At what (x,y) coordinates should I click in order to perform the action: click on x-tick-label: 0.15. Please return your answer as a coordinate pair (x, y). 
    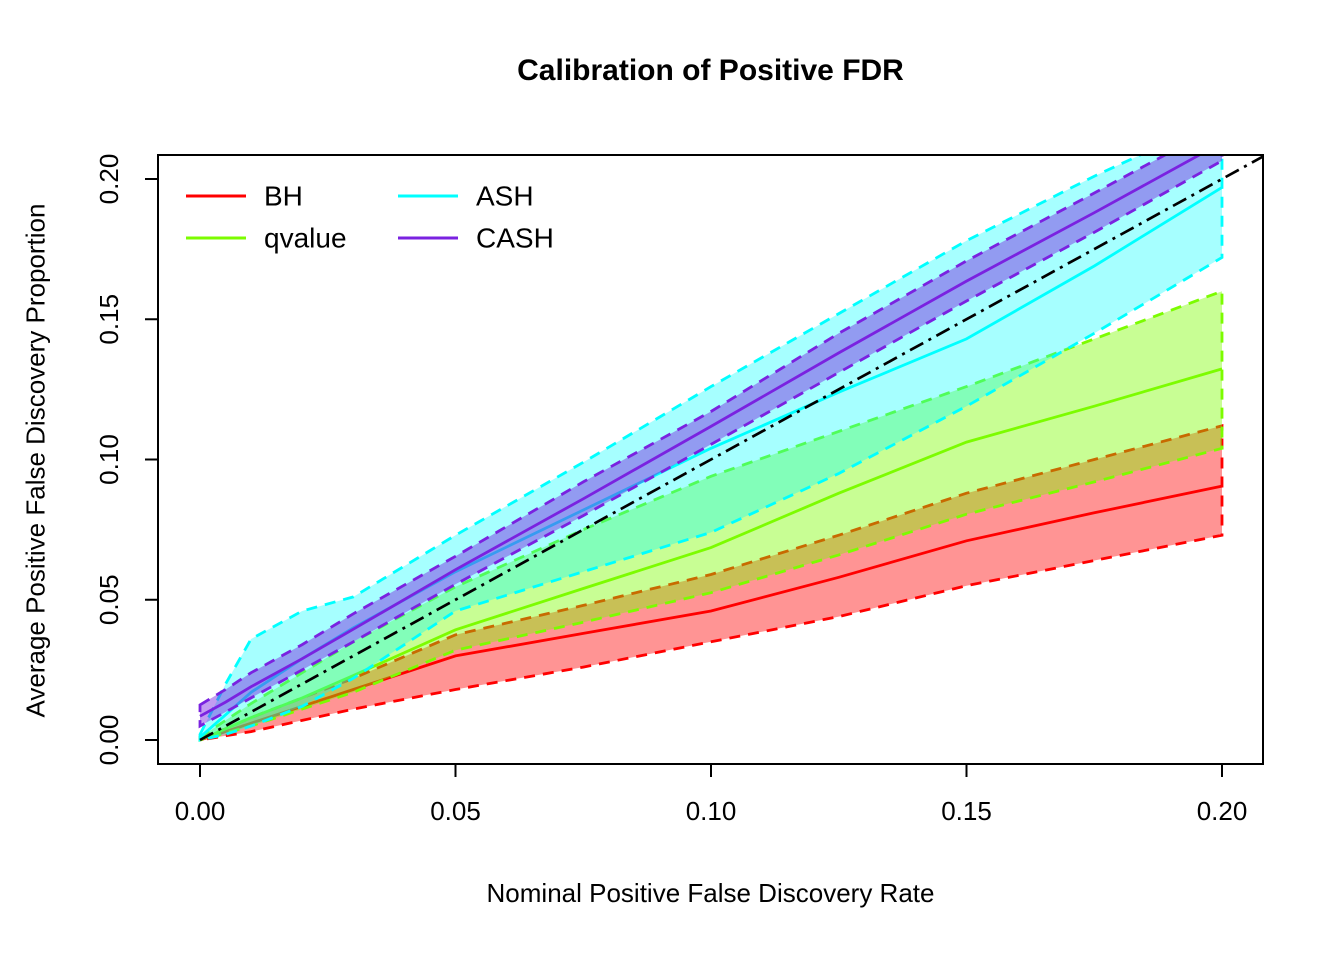
    Looking at the image, I should click on (966, 811).